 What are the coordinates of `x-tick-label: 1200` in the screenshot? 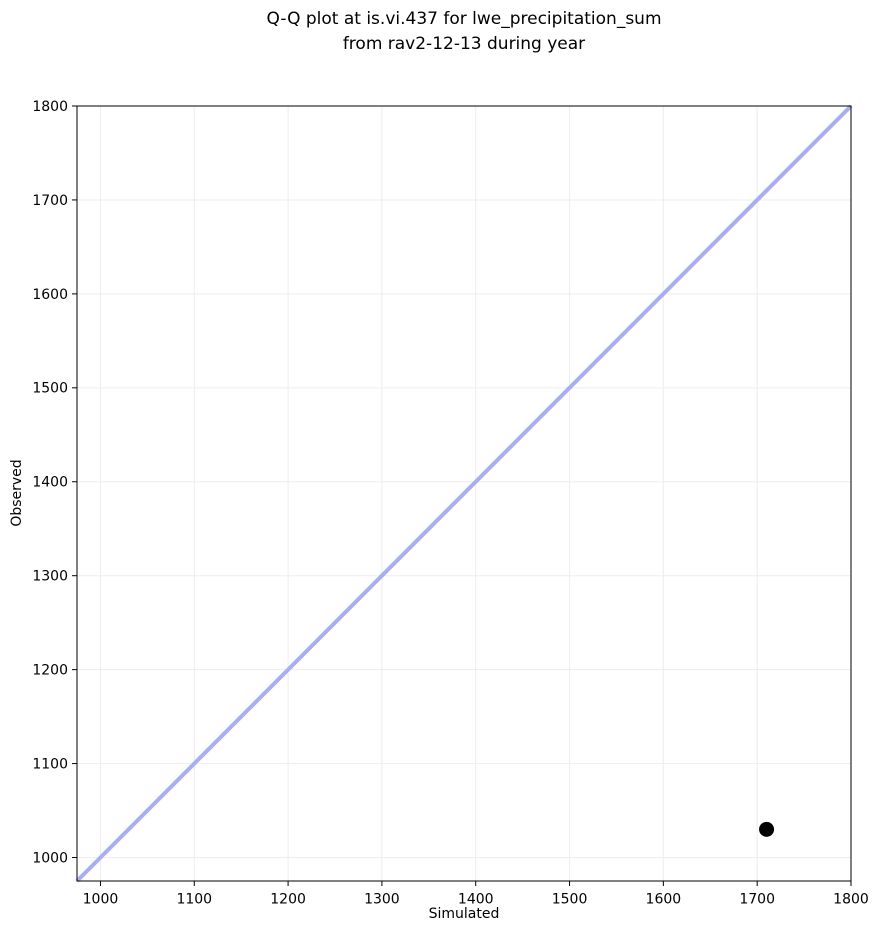 It's located at (288, 899).